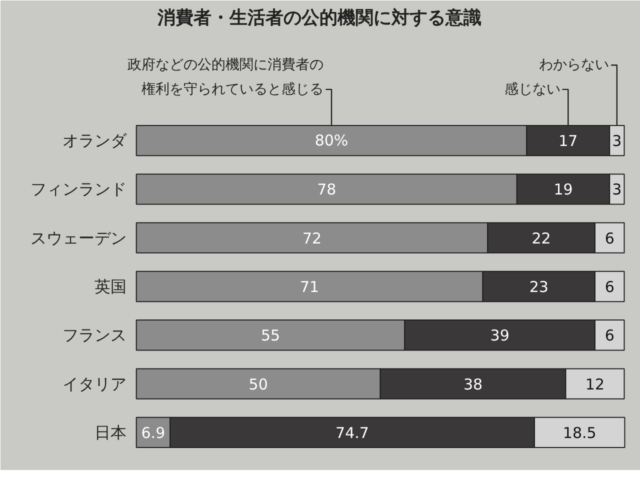 This screenshot has height=480, width=640. What do you see at coordinates (500, 335) in the screenshot?
I see `data-label: 39` at bounding box center [500, 335].